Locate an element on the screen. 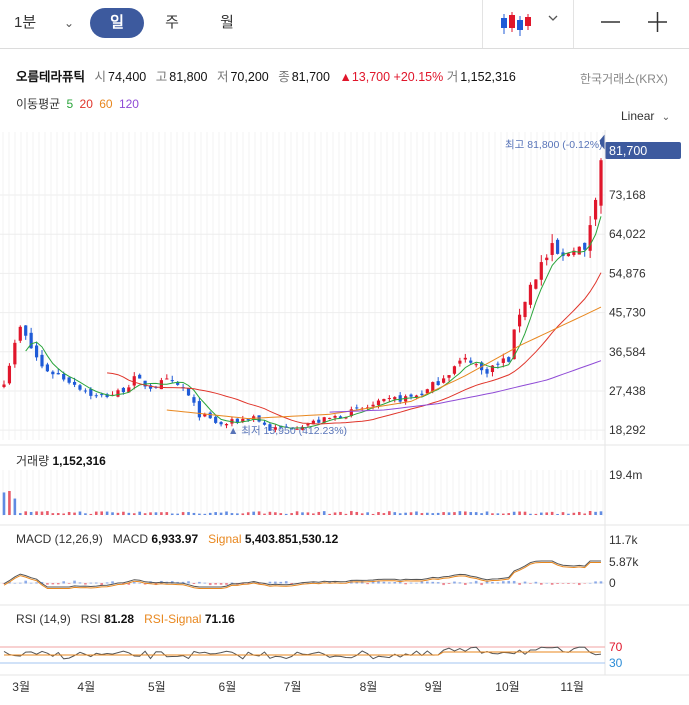 This screenshot has height=705, width=689. open-value: 74,400 is located at coordinates (127, 77).